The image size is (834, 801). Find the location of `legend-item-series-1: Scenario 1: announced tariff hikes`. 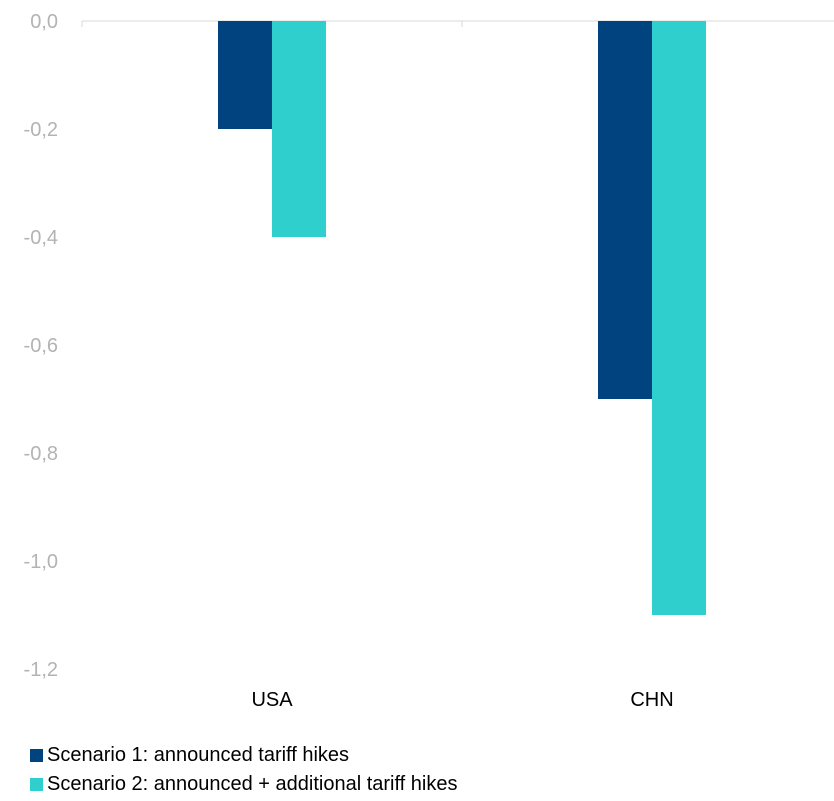

legend-item-series-1: Scenario 1: announced tariff hikes is located at coordinates (243, 755).